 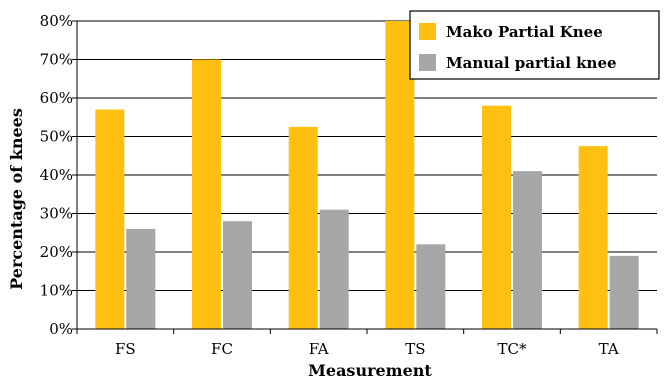 I want to click on legend-swatch-manual, so click(x=427, y=62).